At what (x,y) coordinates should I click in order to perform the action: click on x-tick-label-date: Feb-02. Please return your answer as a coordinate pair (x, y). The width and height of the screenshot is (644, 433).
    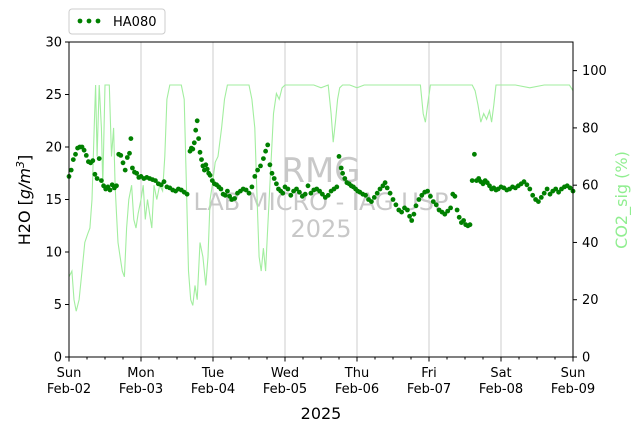
    Looking at the image, I should click on (69, 389).